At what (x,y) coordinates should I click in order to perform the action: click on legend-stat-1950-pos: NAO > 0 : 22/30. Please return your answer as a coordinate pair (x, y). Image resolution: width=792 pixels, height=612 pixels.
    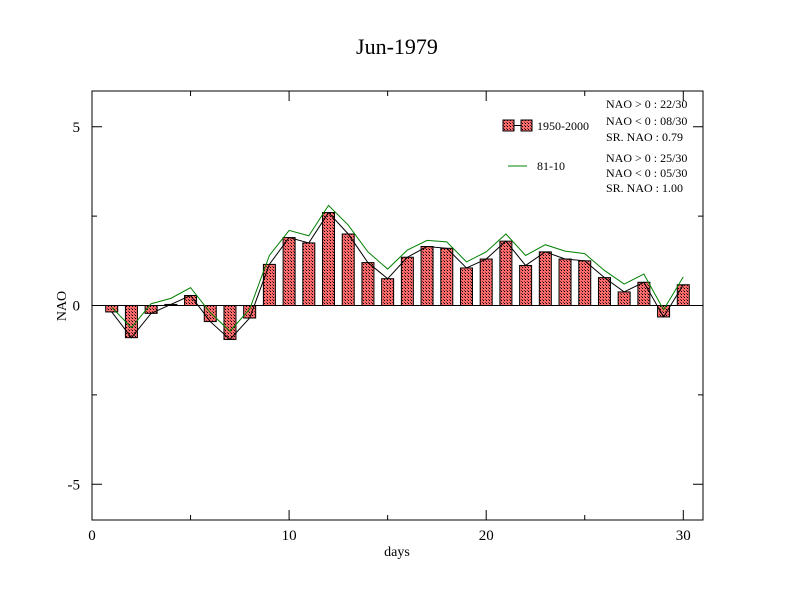
    Looking at the image, I should click on (646, 104).